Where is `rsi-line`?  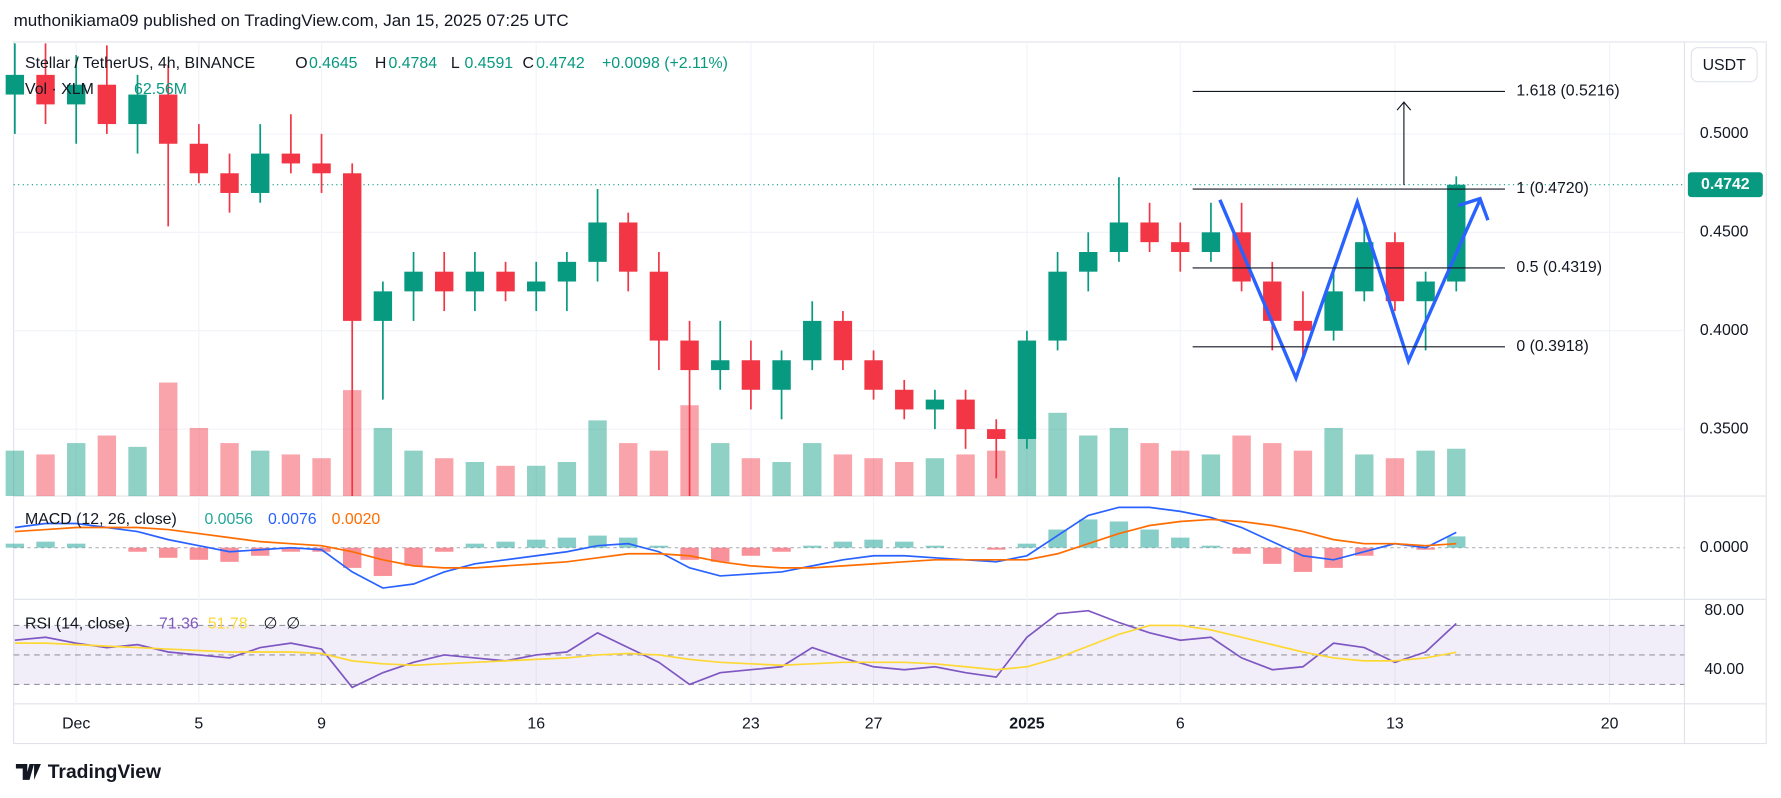
rsi-line is located at coordinates (735, 649).